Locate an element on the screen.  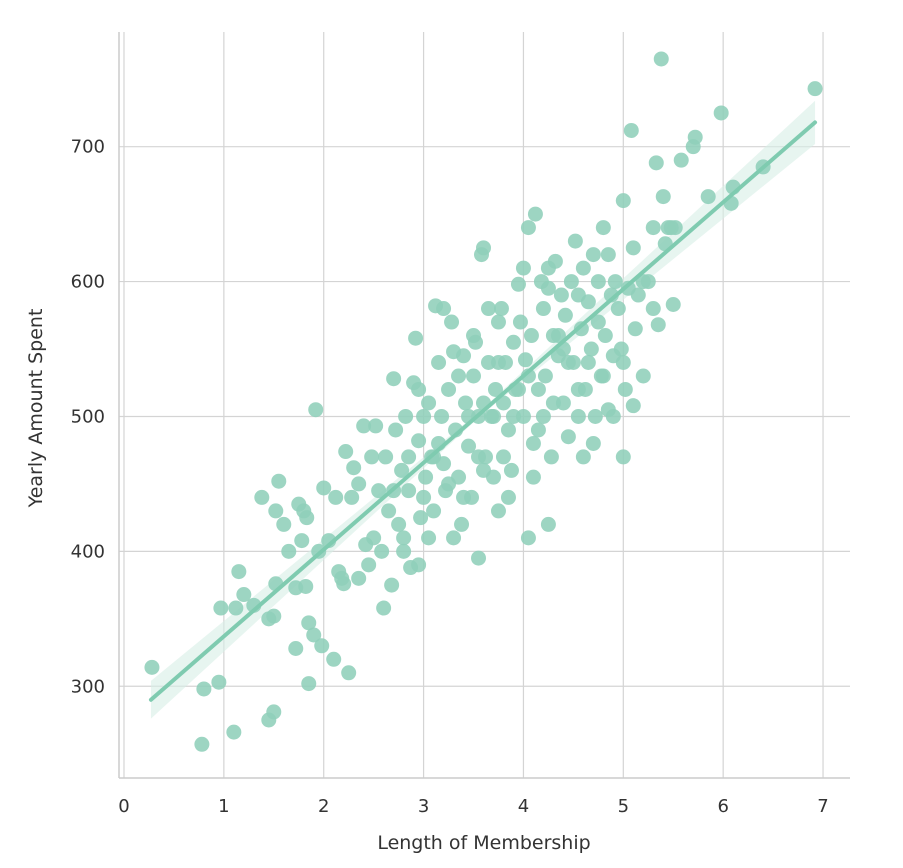
y-tick-labels: 300 400 500 600 700 is located at coordinates (88, 417).